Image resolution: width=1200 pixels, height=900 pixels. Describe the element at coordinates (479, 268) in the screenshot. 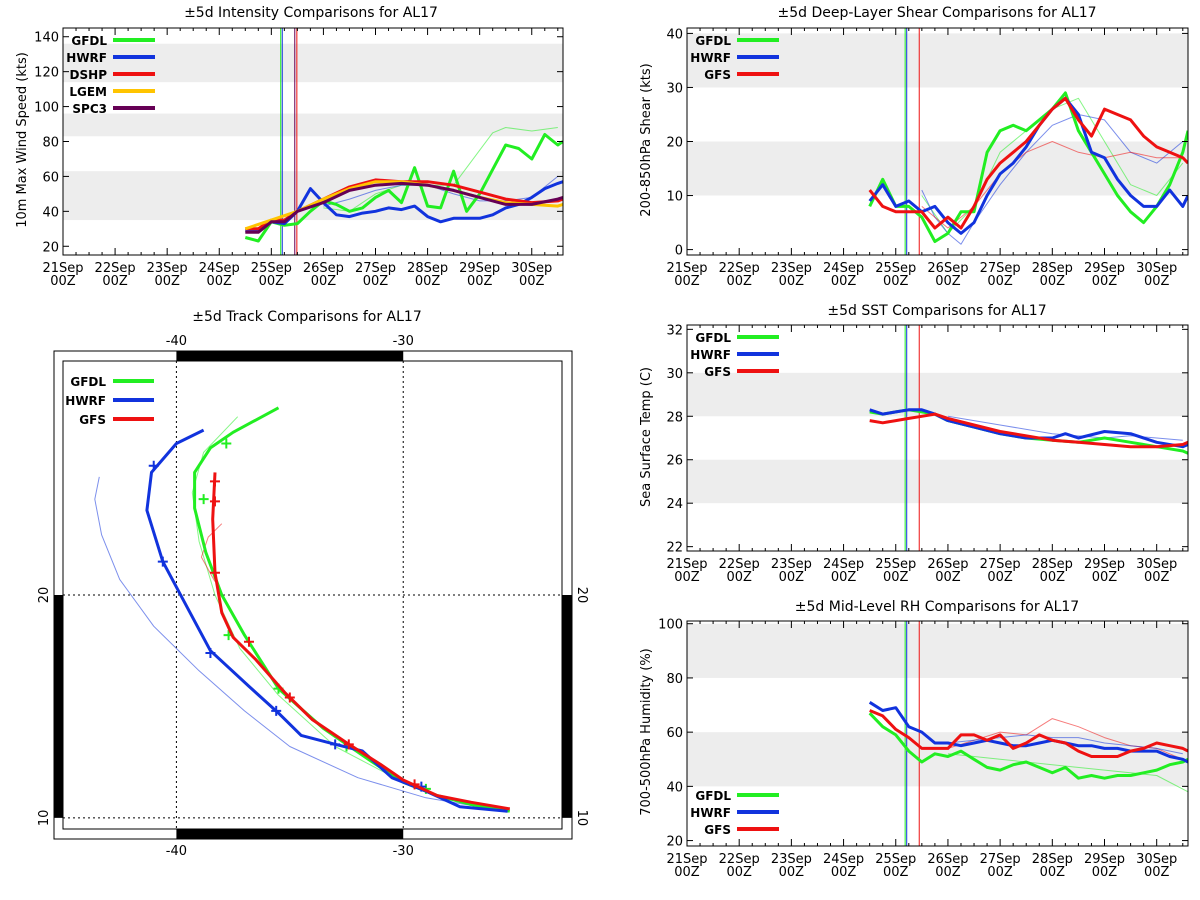

I see `intensity-xtick-label: 29Sep` at that location.